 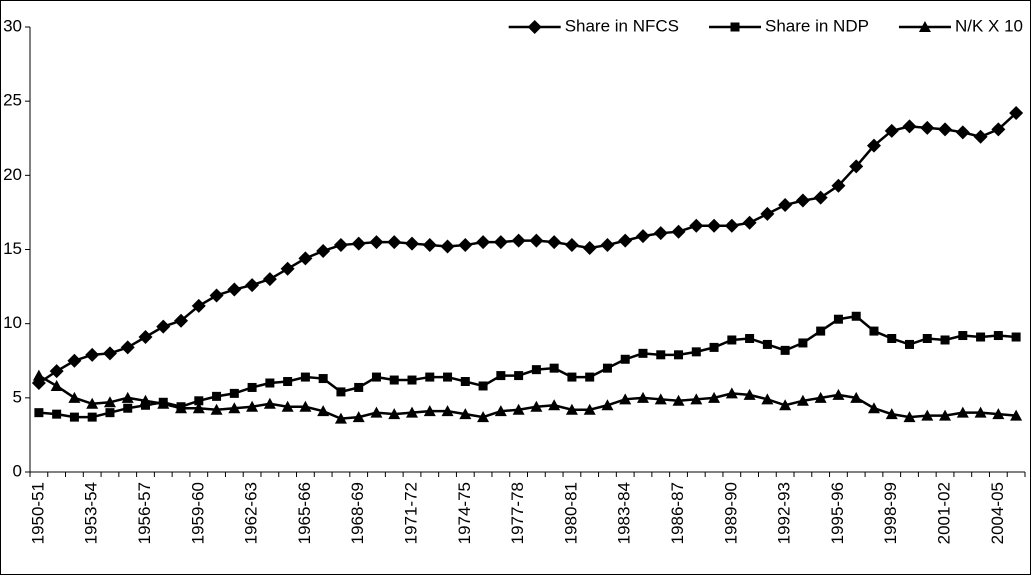 I want to click on x-tick-label: 1968-69, so click(x=357, y=513).